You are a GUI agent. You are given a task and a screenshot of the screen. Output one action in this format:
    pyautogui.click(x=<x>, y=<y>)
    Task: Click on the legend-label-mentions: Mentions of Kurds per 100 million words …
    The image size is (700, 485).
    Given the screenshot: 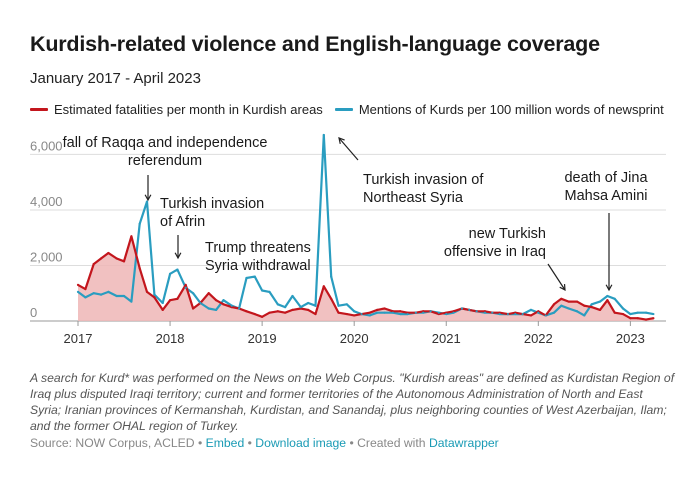 What is the action you would take?
    pyautogui.click(x=511, y=109)
    